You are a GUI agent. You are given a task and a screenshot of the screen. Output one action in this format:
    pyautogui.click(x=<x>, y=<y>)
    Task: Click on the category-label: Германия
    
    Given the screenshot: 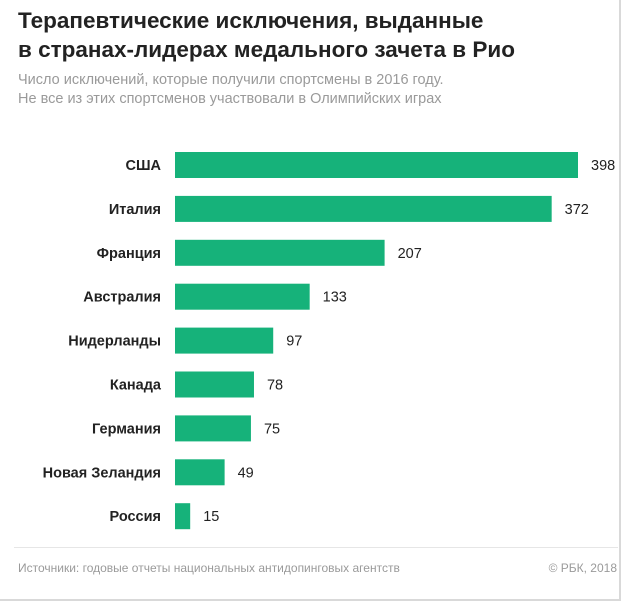 What is the action you would take?
    pyautogui.click(x=126, y=429)
    